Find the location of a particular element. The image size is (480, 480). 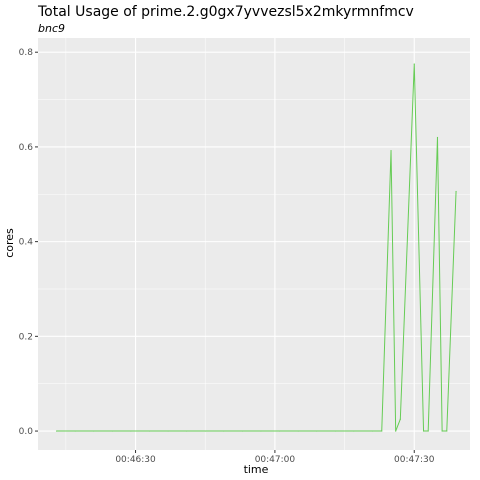

x-axis-title: time is located at coordinates (256, 469).